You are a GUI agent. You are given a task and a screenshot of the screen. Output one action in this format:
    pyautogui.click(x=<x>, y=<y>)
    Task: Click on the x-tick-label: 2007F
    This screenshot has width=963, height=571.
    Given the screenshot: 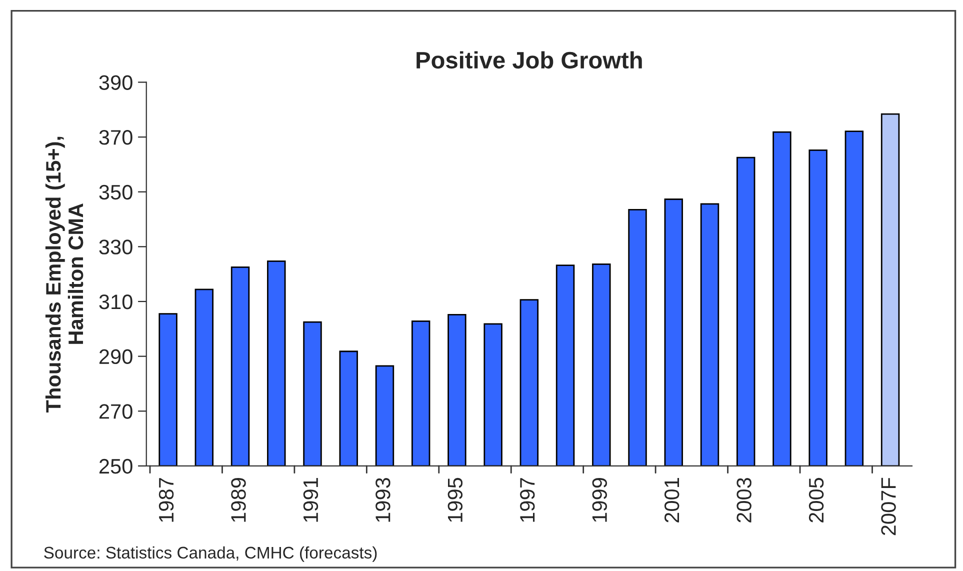 What is the action you would take?
    pyautogui.click(x=888, y=507)
    